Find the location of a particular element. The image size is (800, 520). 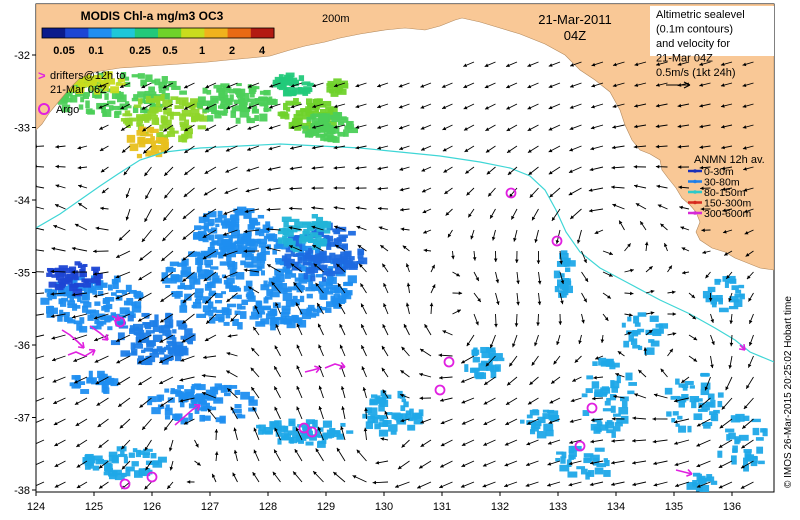

velocity-arrow is located at coordinates (40, 399).